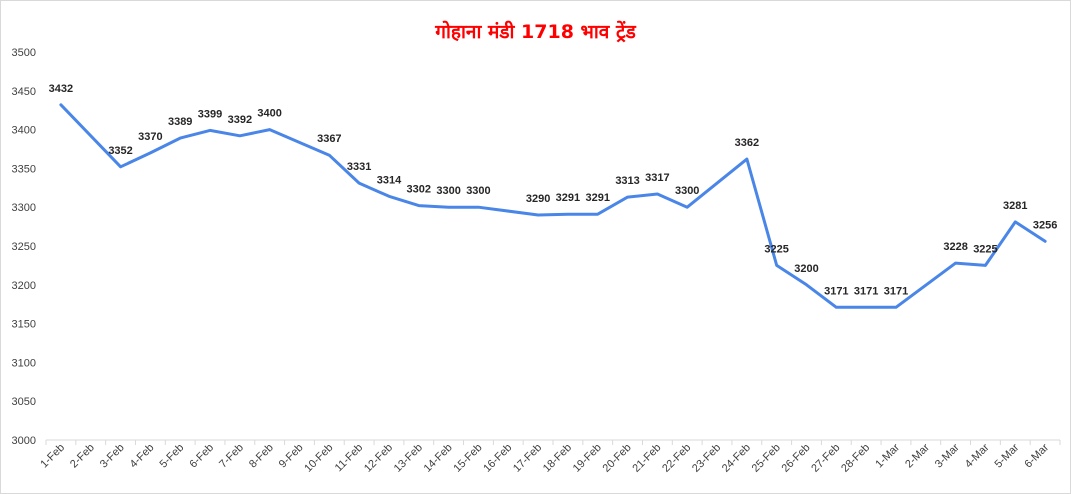 The width and height of the screenshot is (1071, 494). What do you see at coordinates (24, 325) in the screenshot?
I see `y-tick-label: 3150` at bounding box center [24, 325].